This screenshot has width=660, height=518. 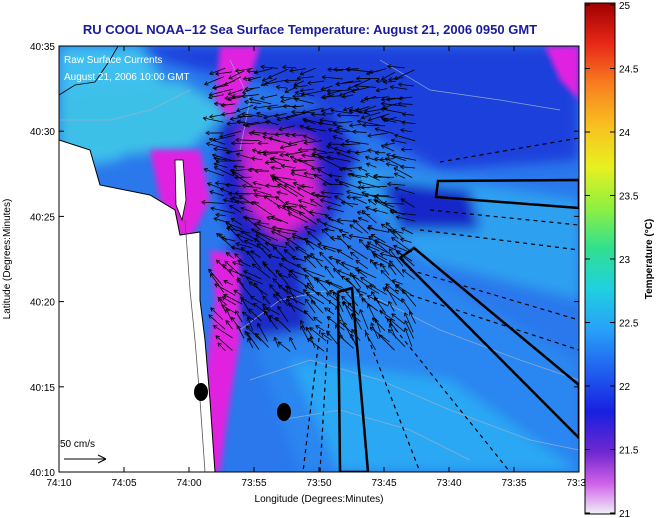 I want to click on colorbar-tick-label: 24.5, so click(x=629, y=70).